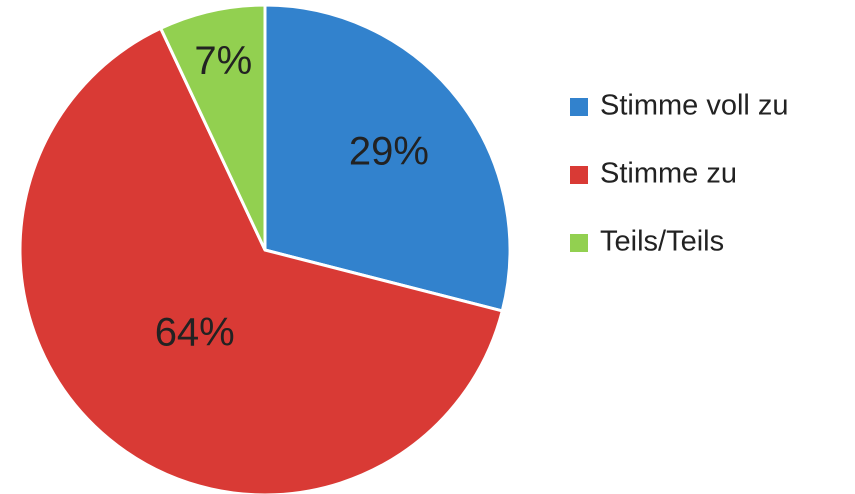  I want to click on pie-slice, so click(212, 127).